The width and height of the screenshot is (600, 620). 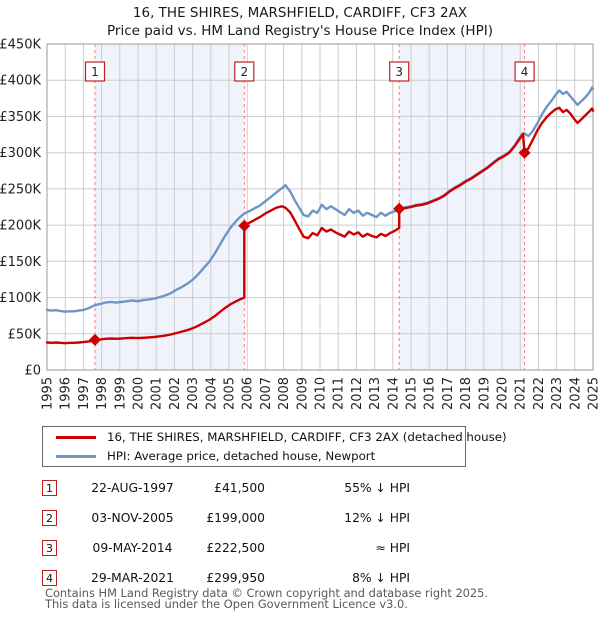 What do you see at coordinates (132, 488) in the screenshot?
I see `transaction-date: 22-AUG-1997` at bounding box center [132, 488].